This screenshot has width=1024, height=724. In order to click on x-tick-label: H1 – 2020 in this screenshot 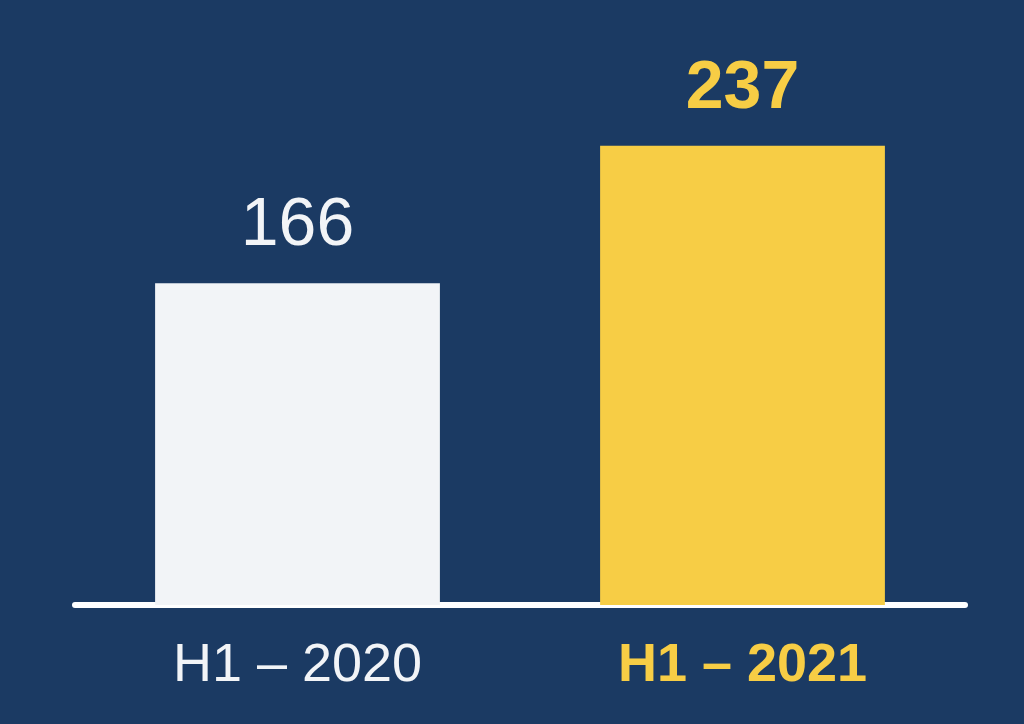, I will do `click(297, 662)`.